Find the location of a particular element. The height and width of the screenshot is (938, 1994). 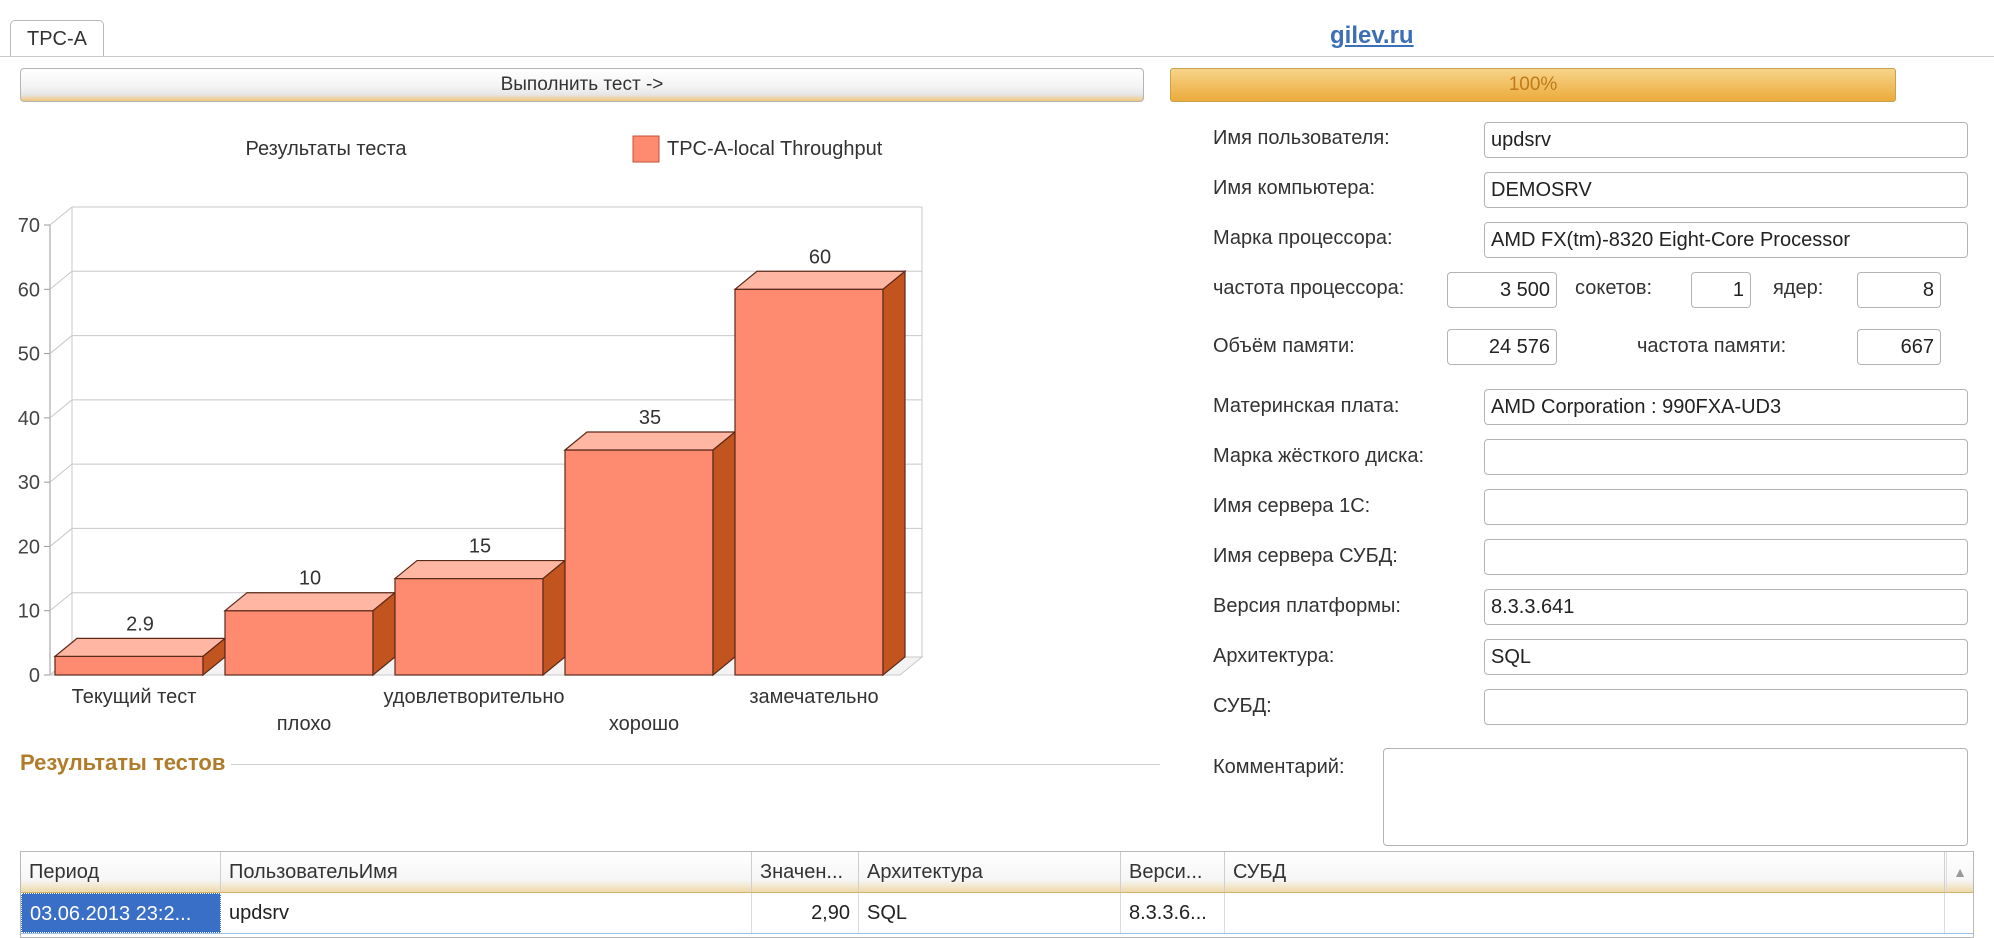

comment-label: Комментарий: is located at coordinates (1279, 767).